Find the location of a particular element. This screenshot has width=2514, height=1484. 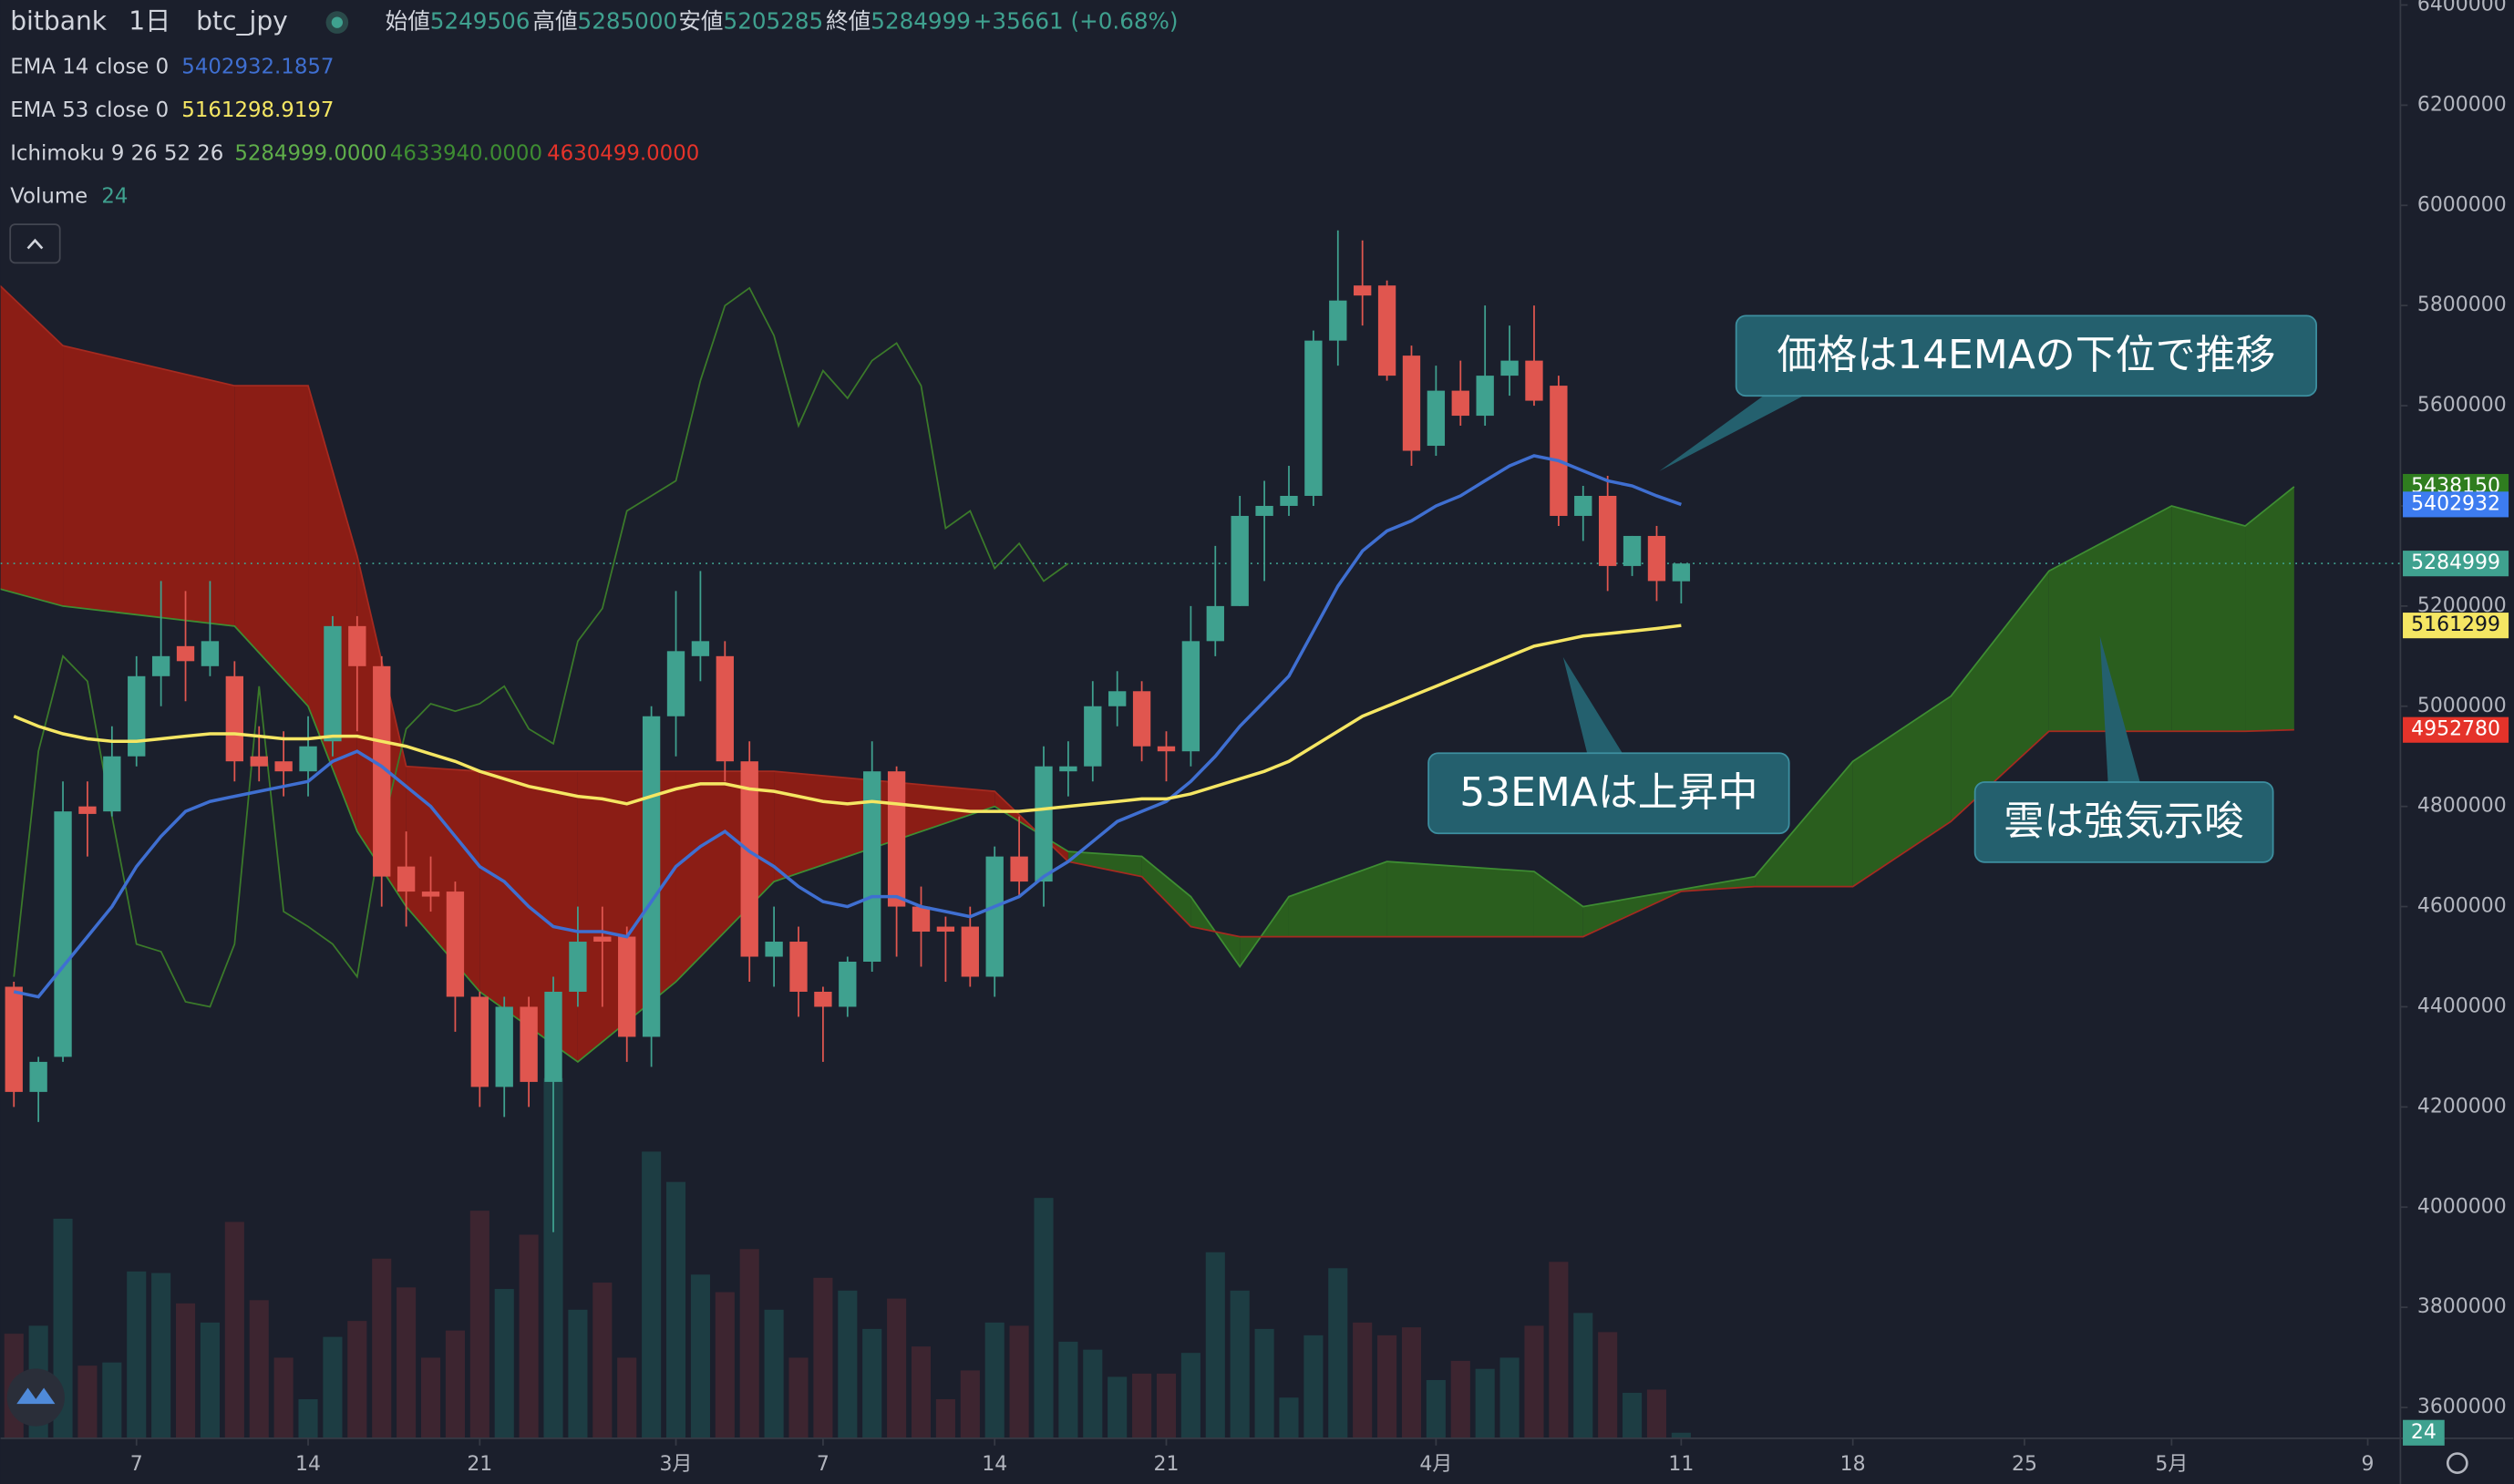

y-tick-label: 4600000 is located at coordinates (2462, 906).